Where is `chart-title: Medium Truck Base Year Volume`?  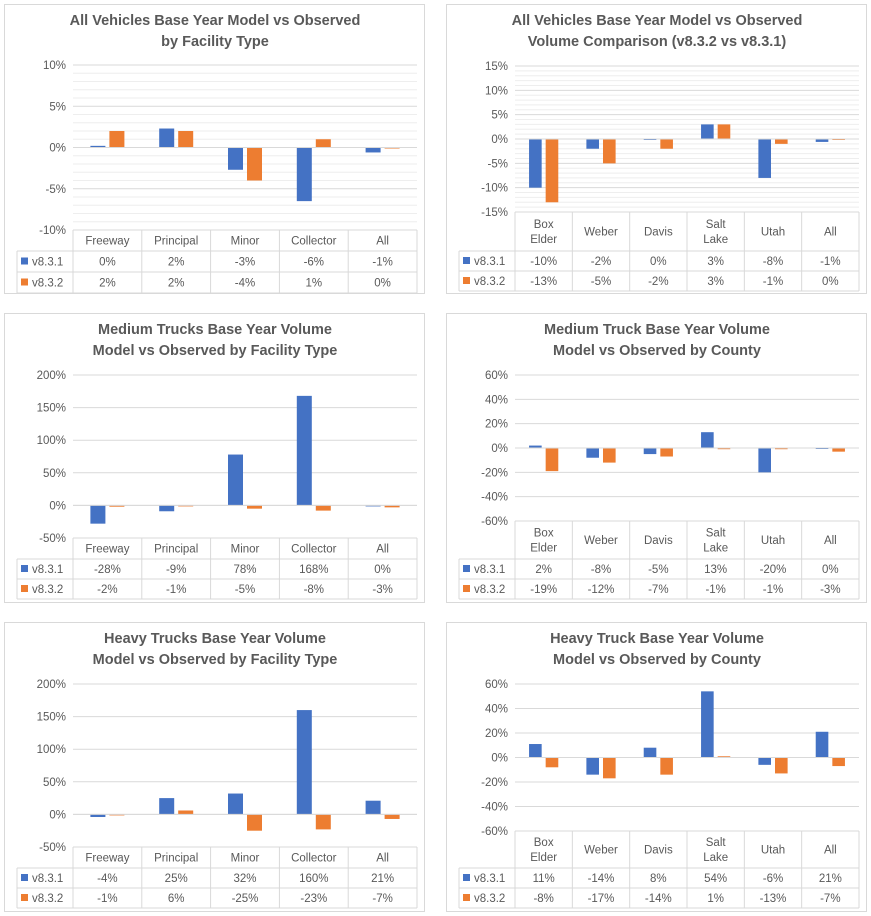
chart-title: Medium Truck Base Year Volume is located at coordinates (657, 330).